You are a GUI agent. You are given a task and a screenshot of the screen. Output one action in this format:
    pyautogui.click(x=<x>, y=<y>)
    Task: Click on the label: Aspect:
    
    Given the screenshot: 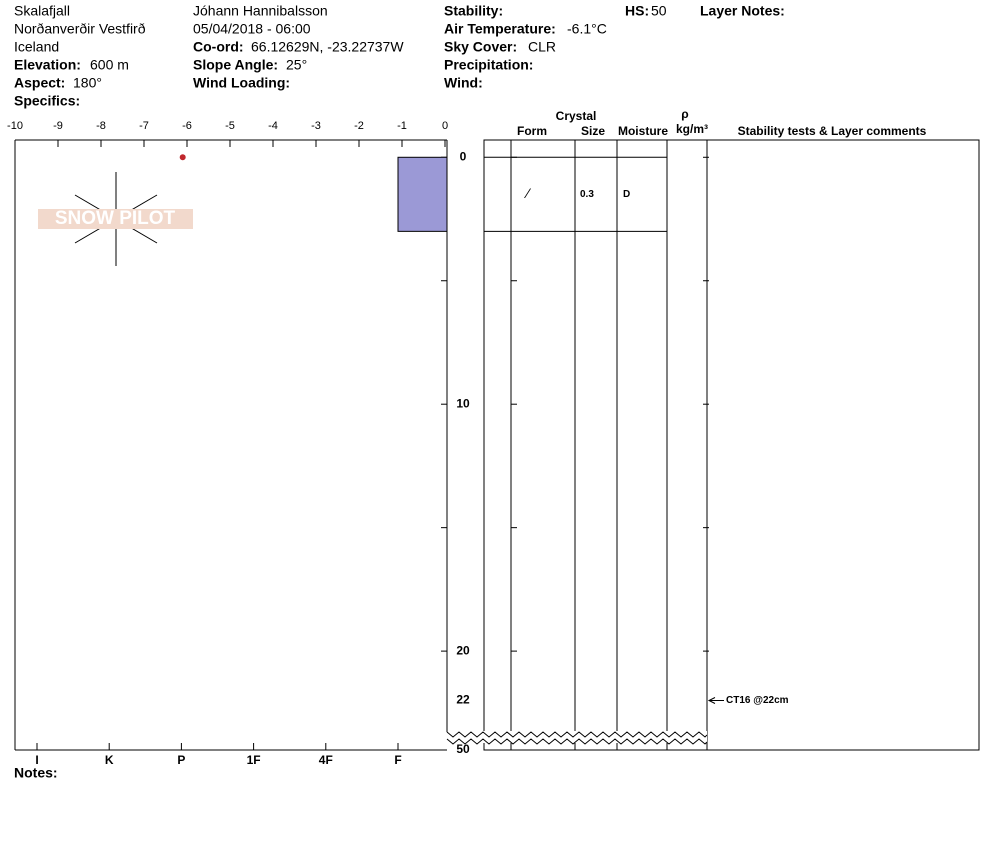 What is the action you would take?
    pyautogui.click(x=39, y=83)
    